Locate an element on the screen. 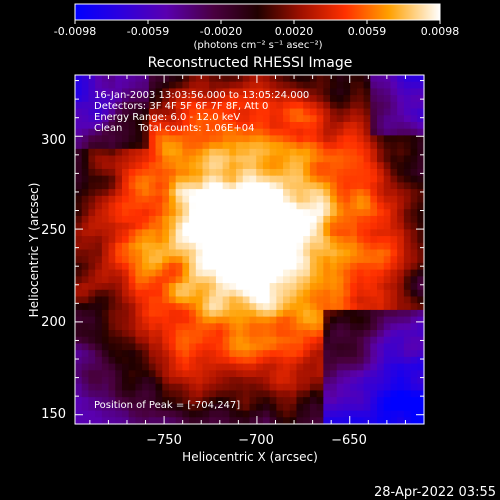 The image size is (500, 500). x-tick-label: −700 is located at coordinates (256, 440).